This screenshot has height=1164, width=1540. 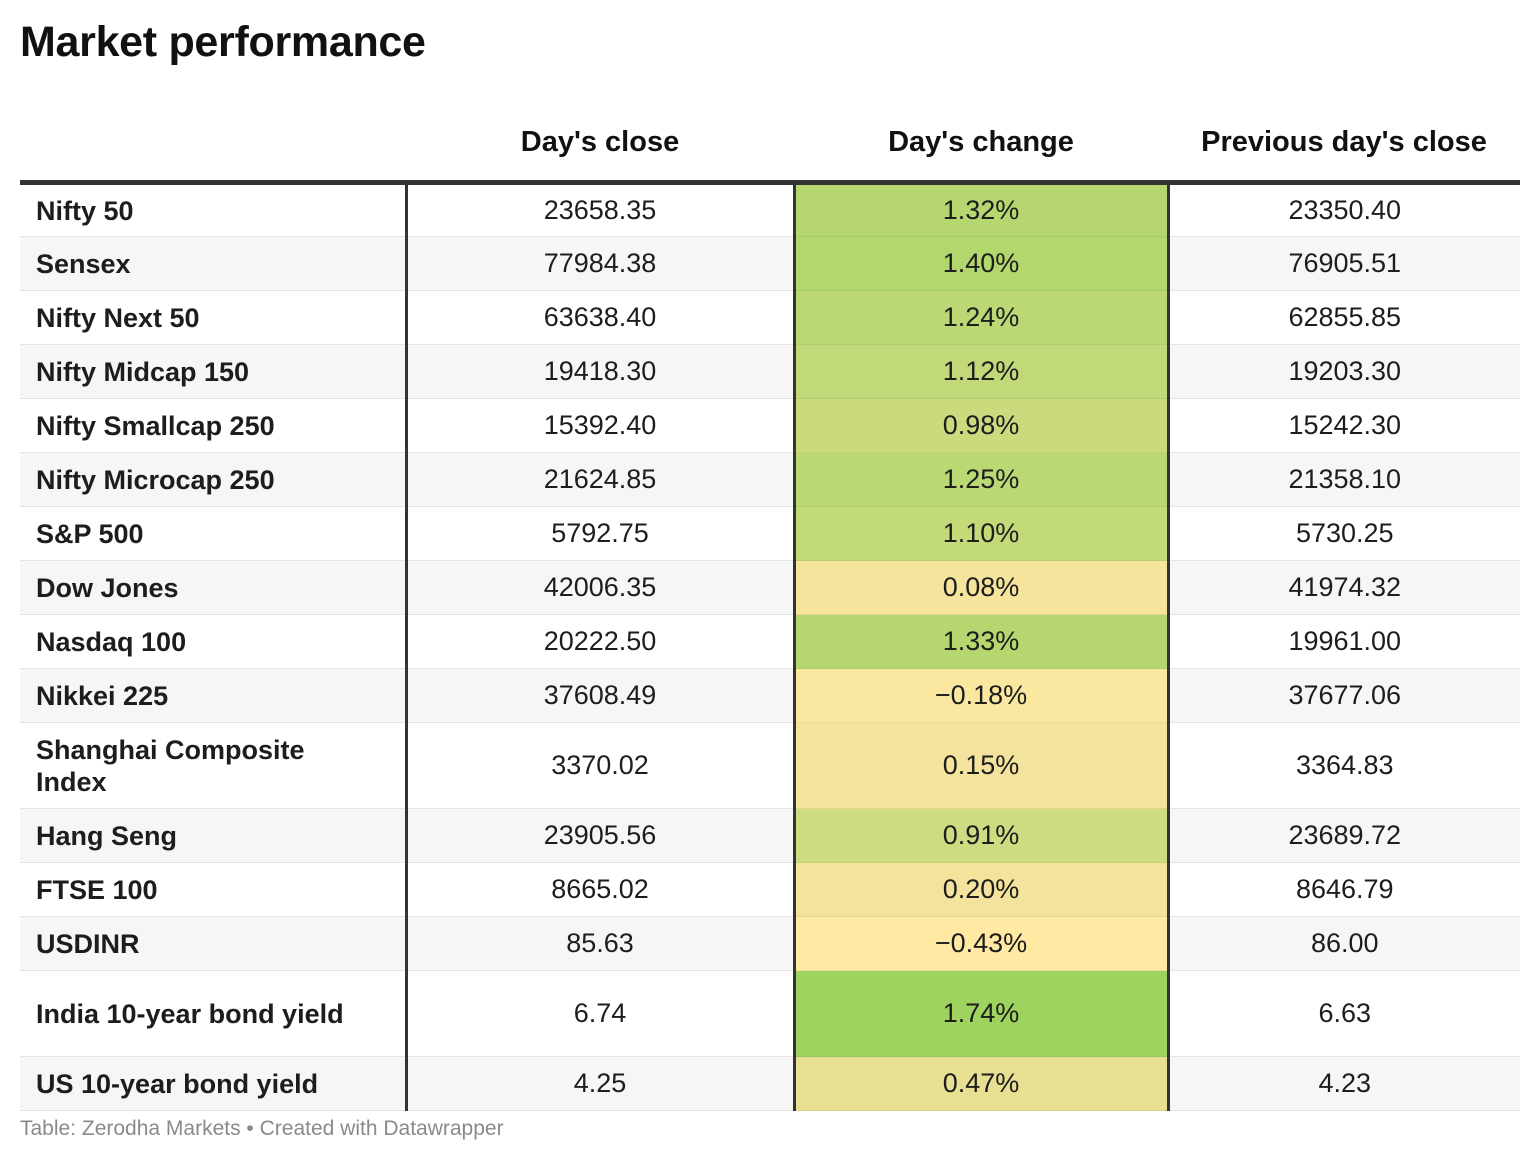 I want to click on table-row: Nifty Smallcap 250 15392.40 0.98% 15242.30, so click(x=770, y=425).